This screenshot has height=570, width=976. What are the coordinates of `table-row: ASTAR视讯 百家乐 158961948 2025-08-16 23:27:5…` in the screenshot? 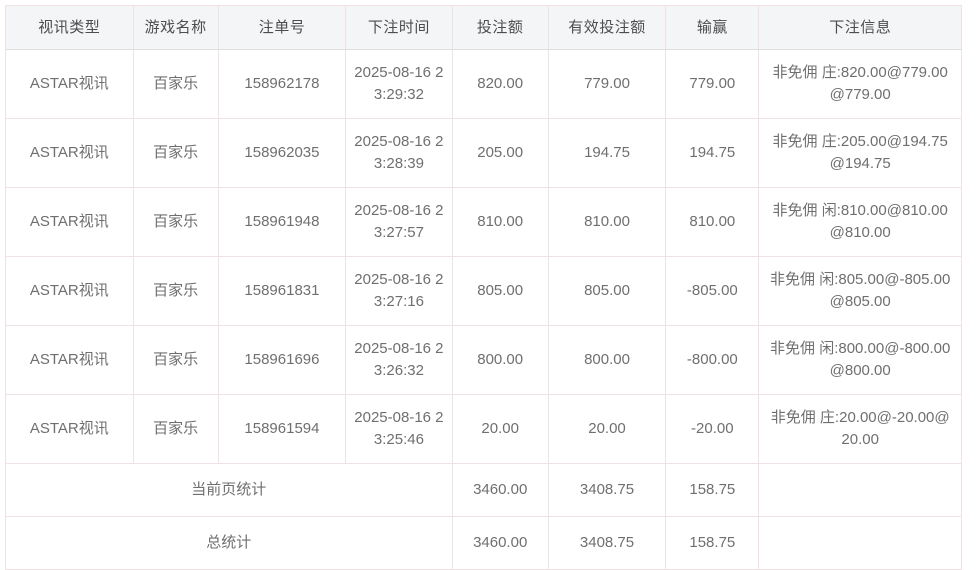 It's located at (483, 222).